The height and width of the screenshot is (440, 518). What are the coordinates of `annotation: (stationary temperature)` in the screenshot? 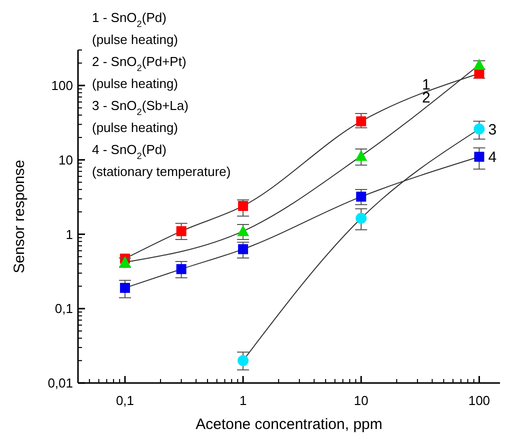 It's located at (161, 171).